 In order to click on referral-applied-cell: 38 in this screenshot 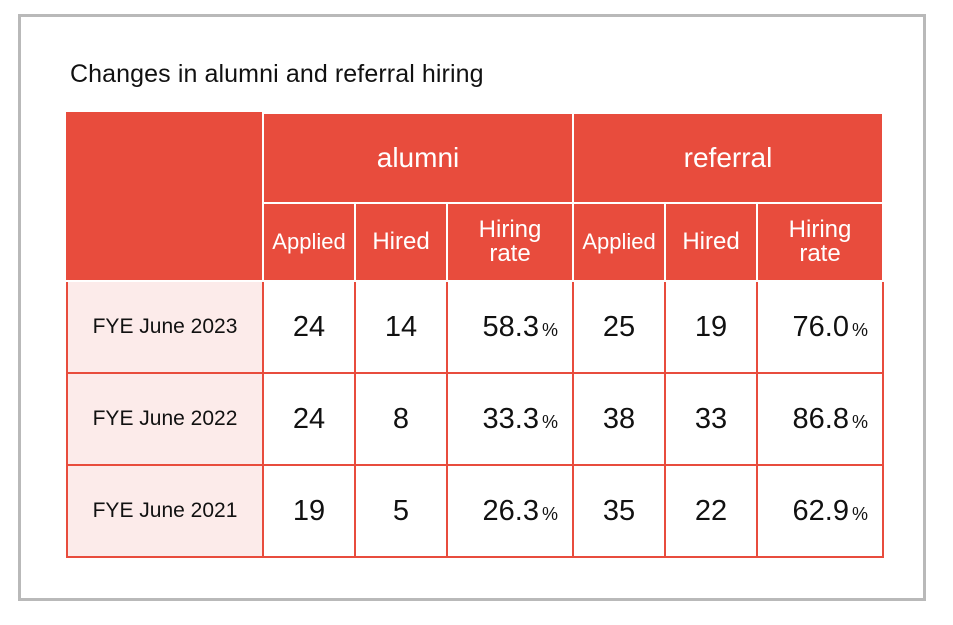, I will do `click(619, 419)`.